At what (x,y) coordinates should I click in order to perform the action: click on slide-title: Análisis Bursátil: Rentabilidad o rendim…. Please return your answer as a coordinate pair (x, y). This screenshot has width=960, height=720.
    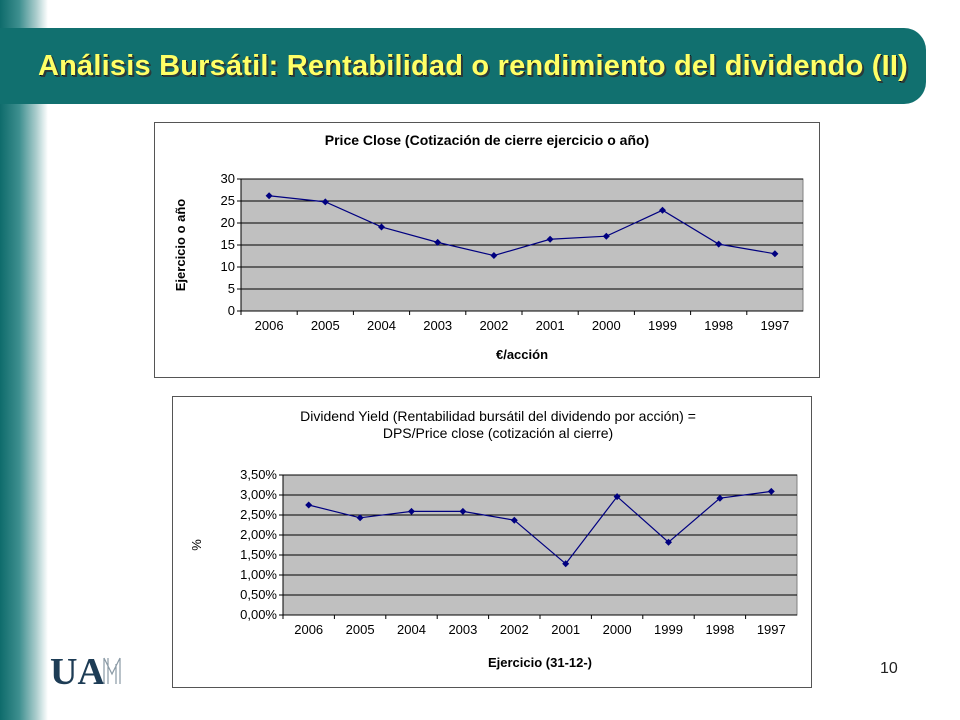
    Looking at the image, I should click on (473, 66).